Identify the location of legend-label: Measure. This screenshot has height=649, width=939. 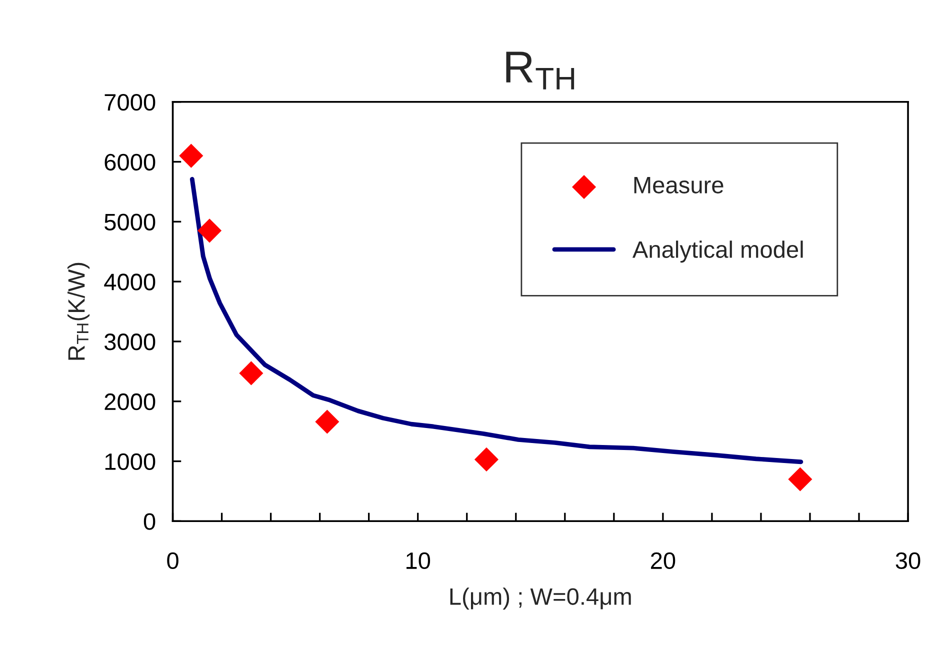
(679, 185).